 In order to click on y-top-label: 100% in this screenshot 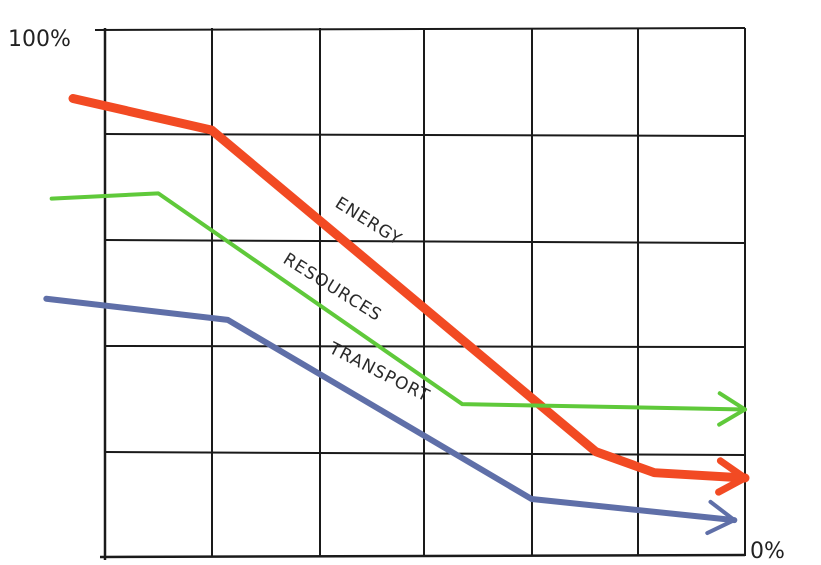, I will do `click(39, 39)`.